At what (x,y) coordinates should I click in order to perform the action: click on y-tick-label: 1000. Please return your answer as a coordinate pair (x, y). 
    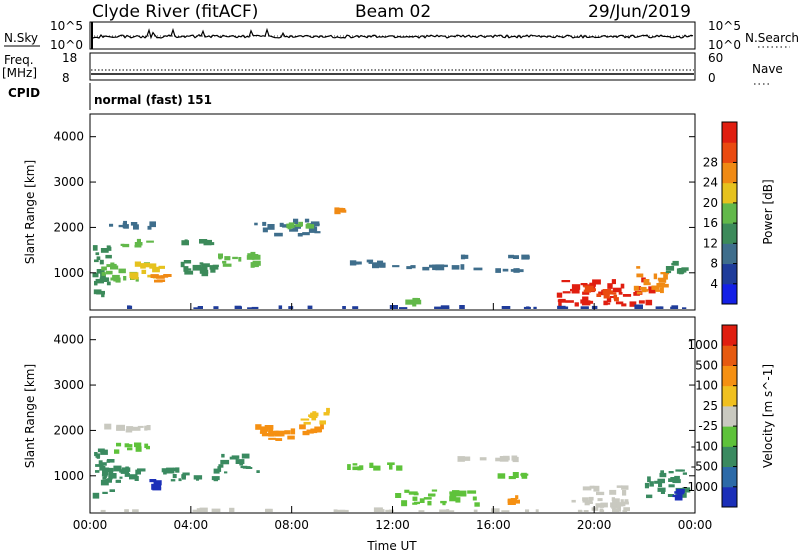
    Looking at the image, I should click on (68, 476).